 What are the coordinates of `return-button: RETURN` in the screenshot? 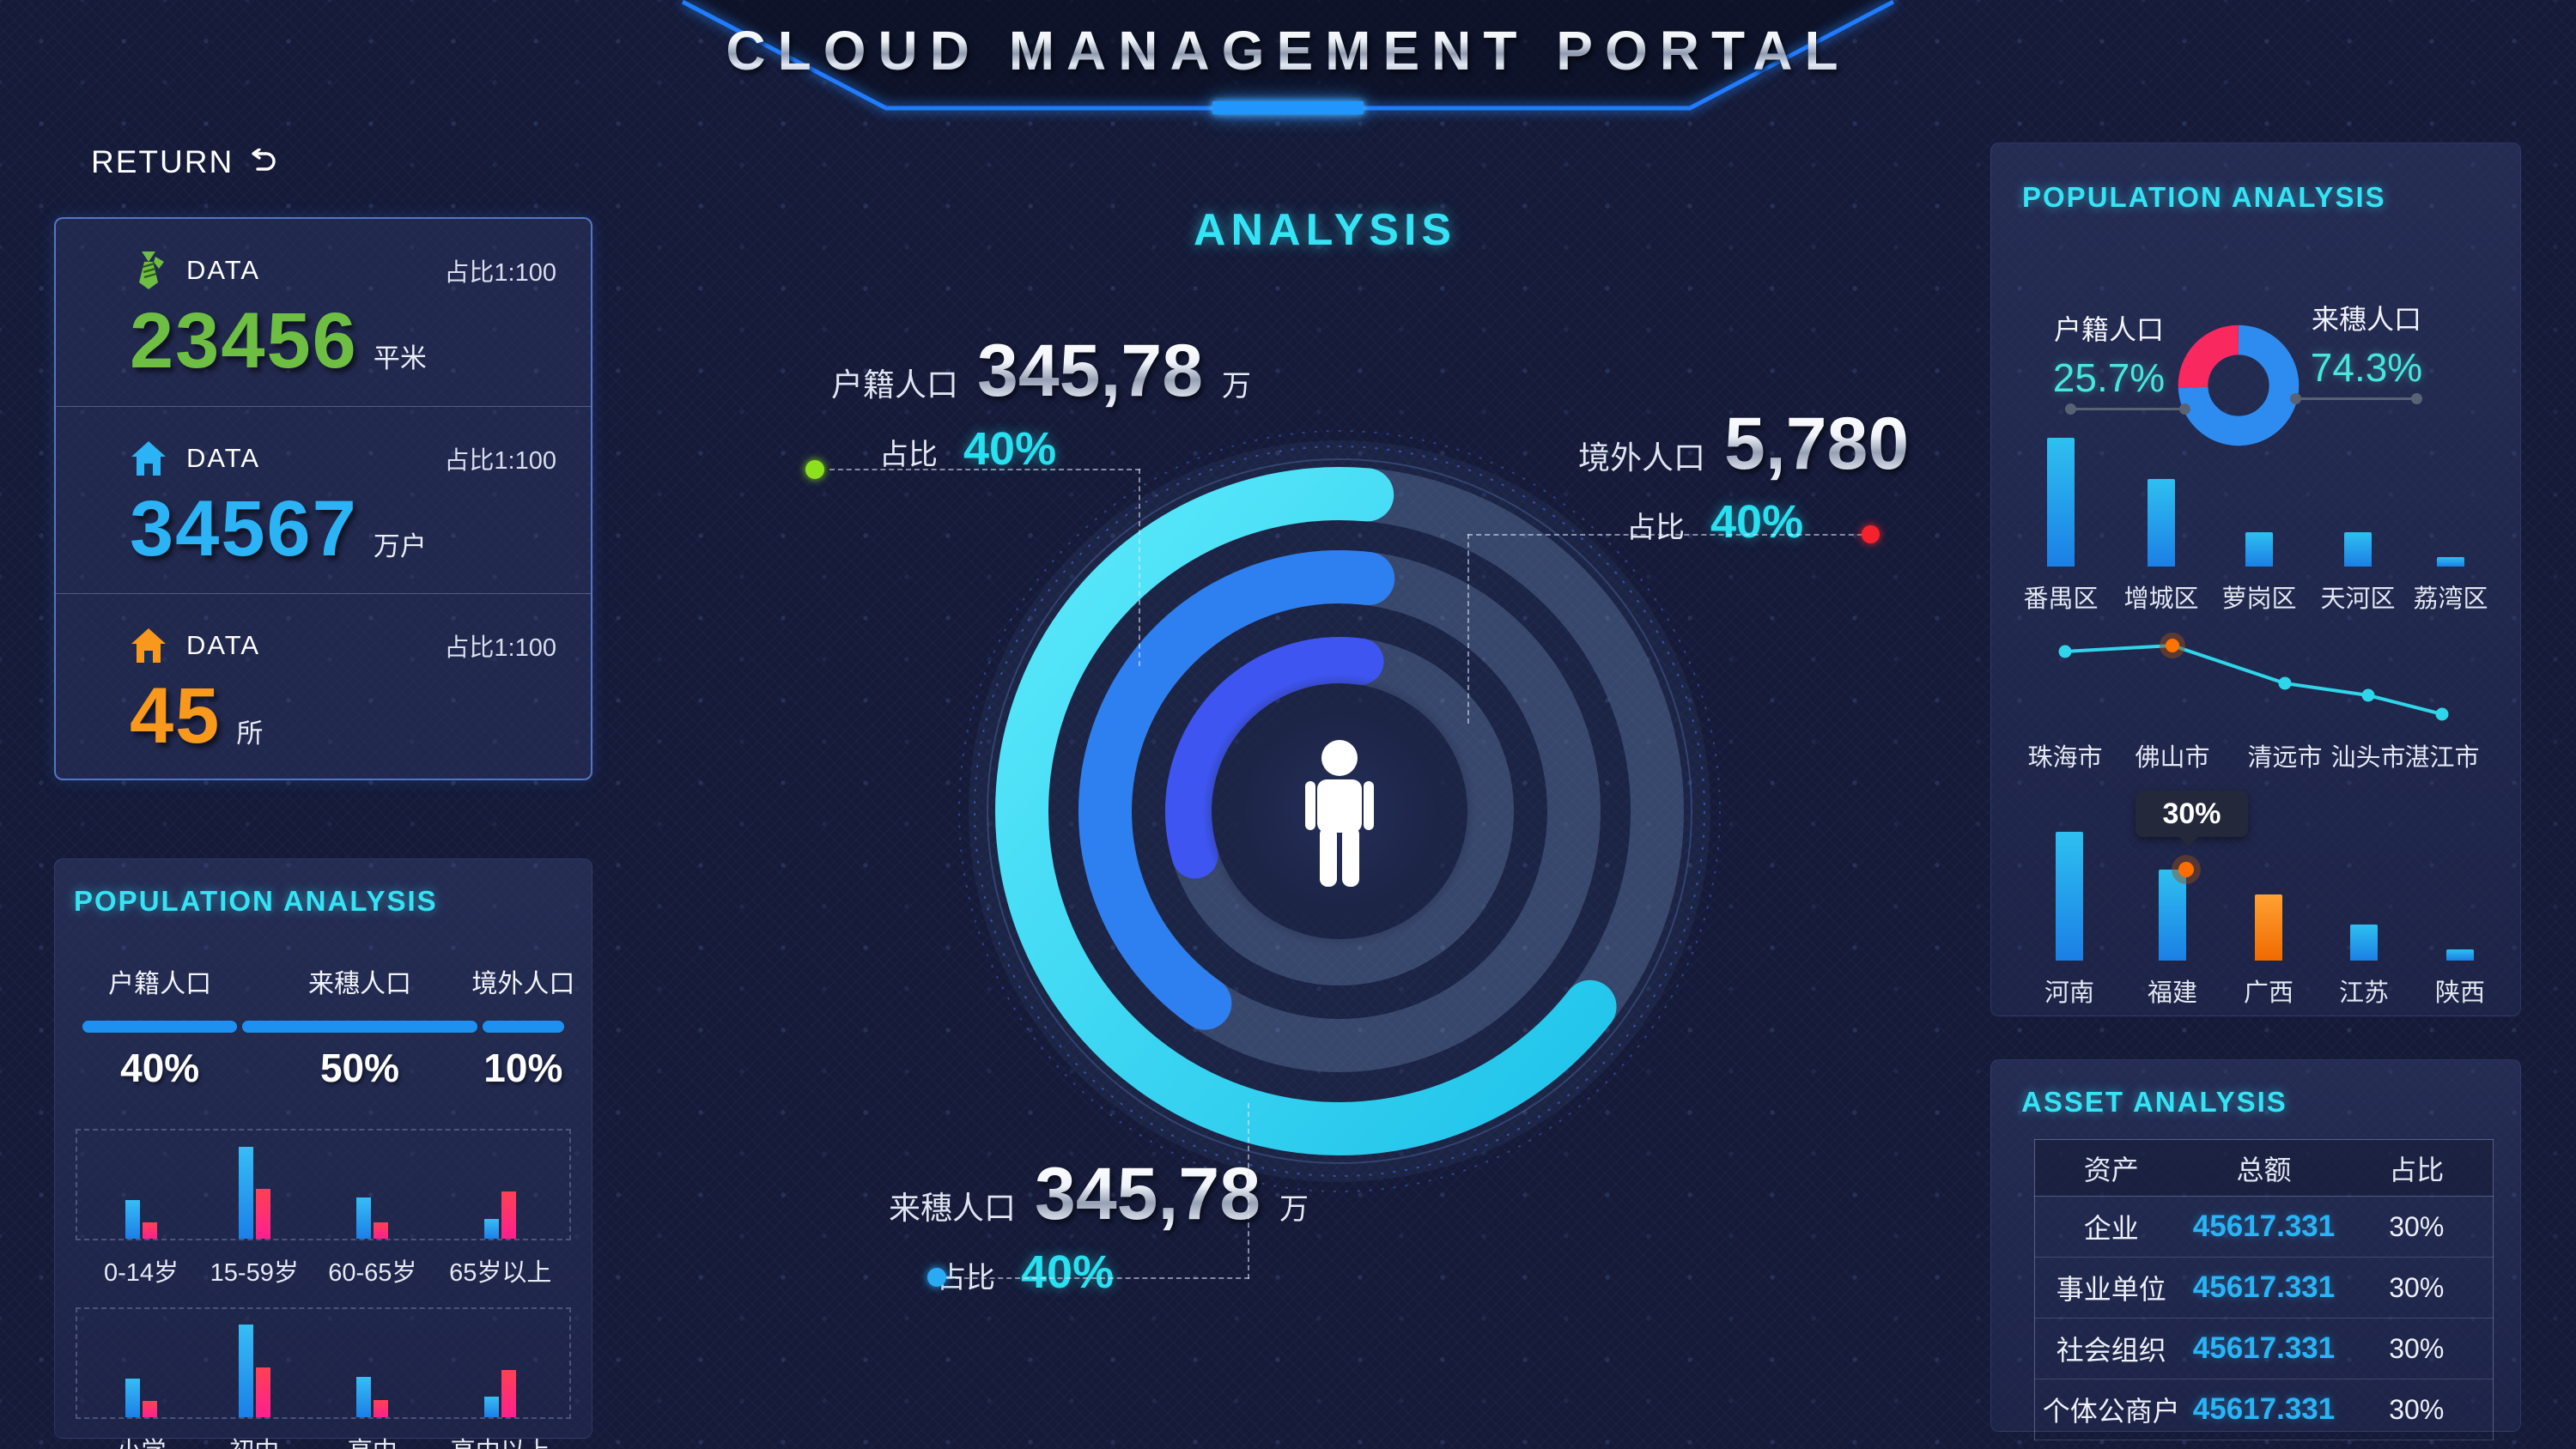 It's located at (183, 162).